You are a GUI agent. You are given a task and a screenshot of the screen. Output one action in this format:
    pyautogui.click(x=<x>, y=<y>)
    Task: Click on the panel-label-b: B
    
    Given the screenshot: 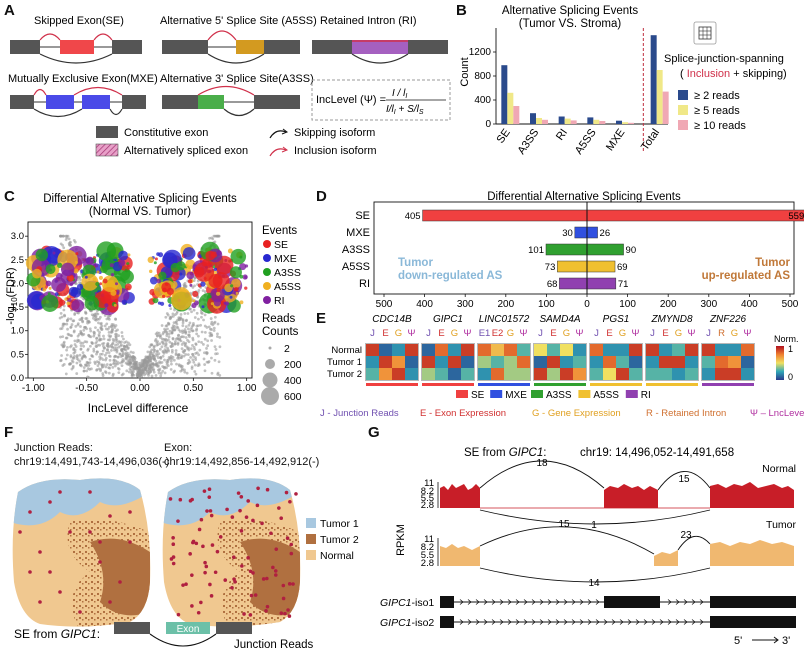 What is the action you would take?
    pyautogui.click(x=461, y=10)
    